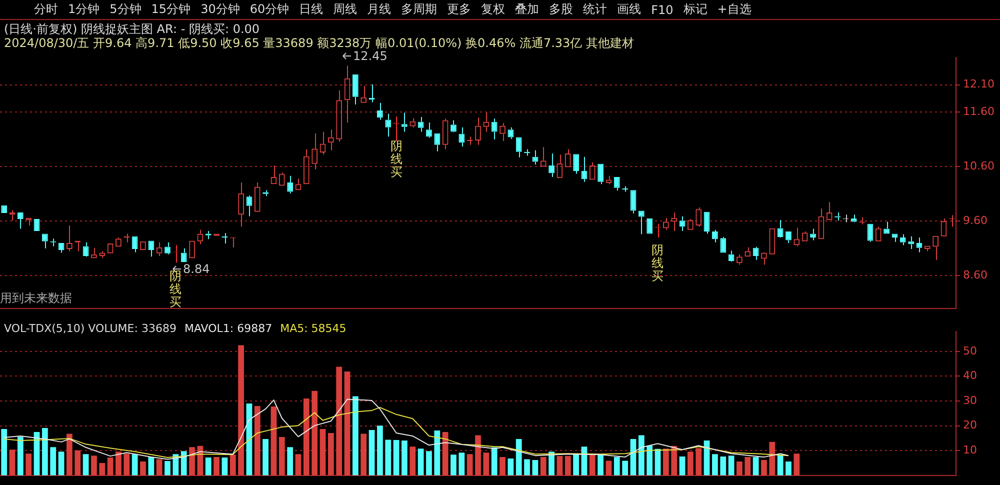 This screenshot has width=1000, height=485. I want to click on annotation: 8.84, so click(196, 269).